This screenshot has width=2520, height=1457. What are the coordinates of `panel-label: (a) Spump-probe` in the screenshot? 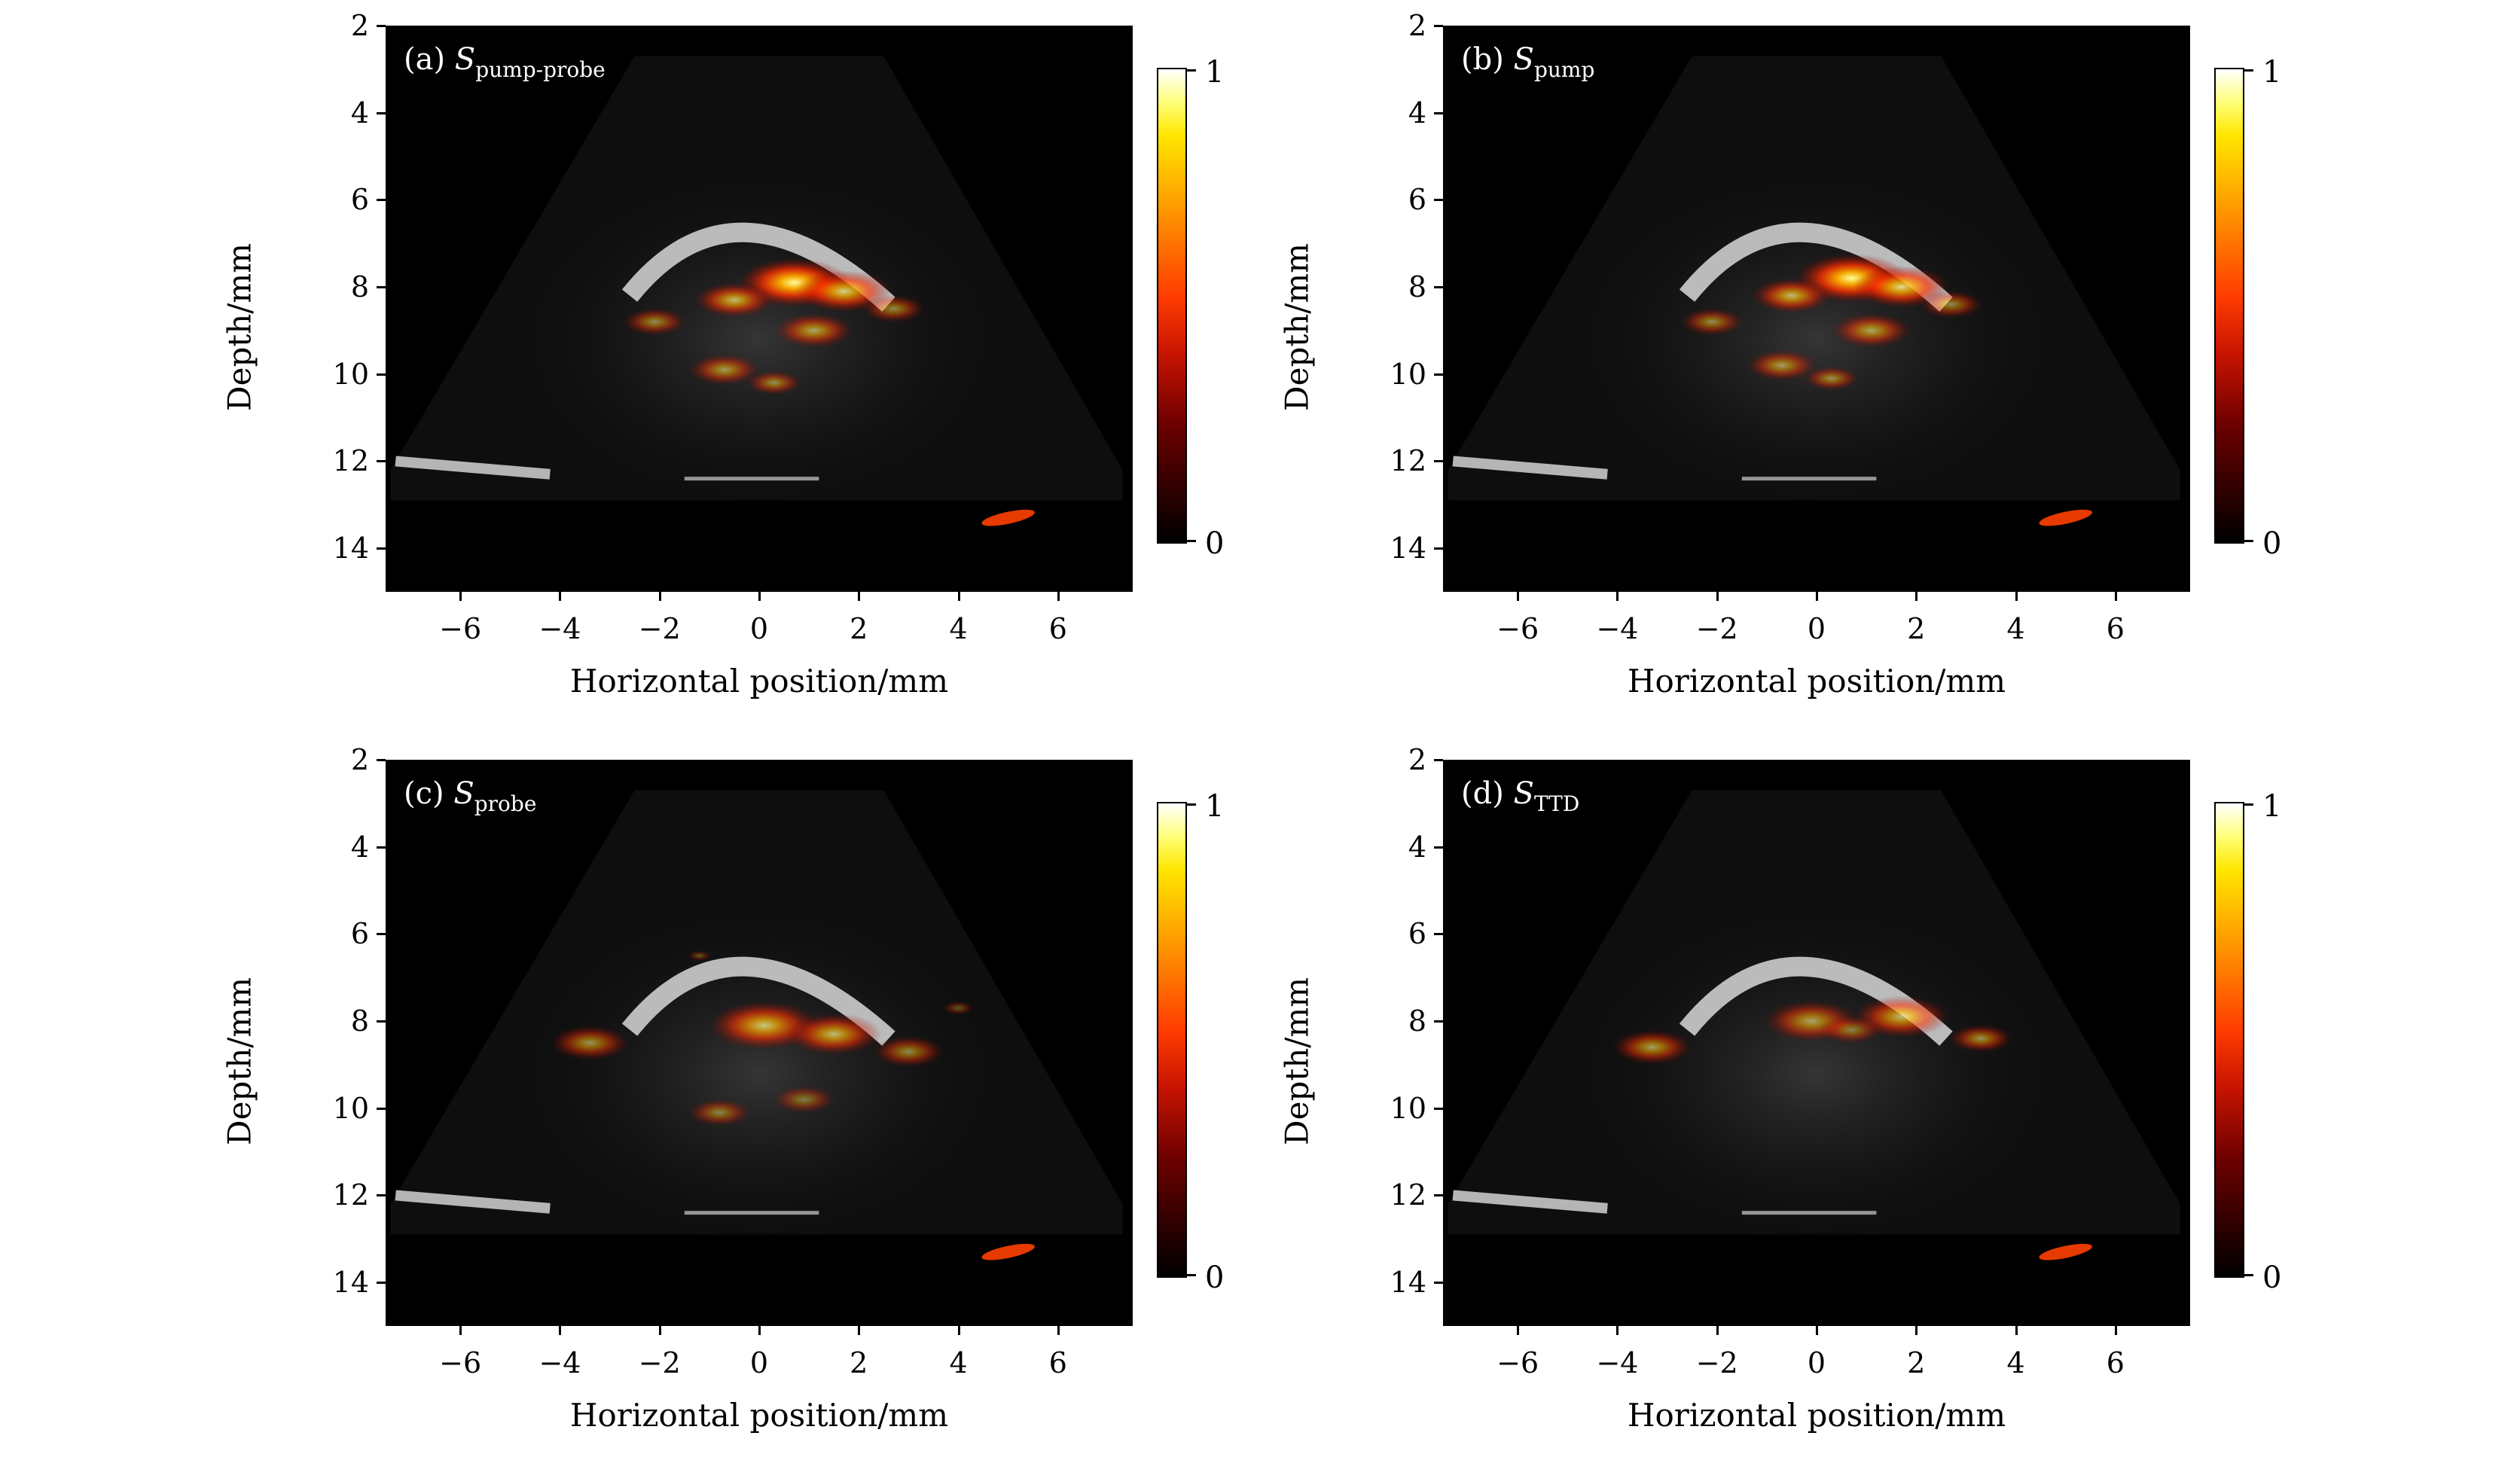 It's located at (505, 62).